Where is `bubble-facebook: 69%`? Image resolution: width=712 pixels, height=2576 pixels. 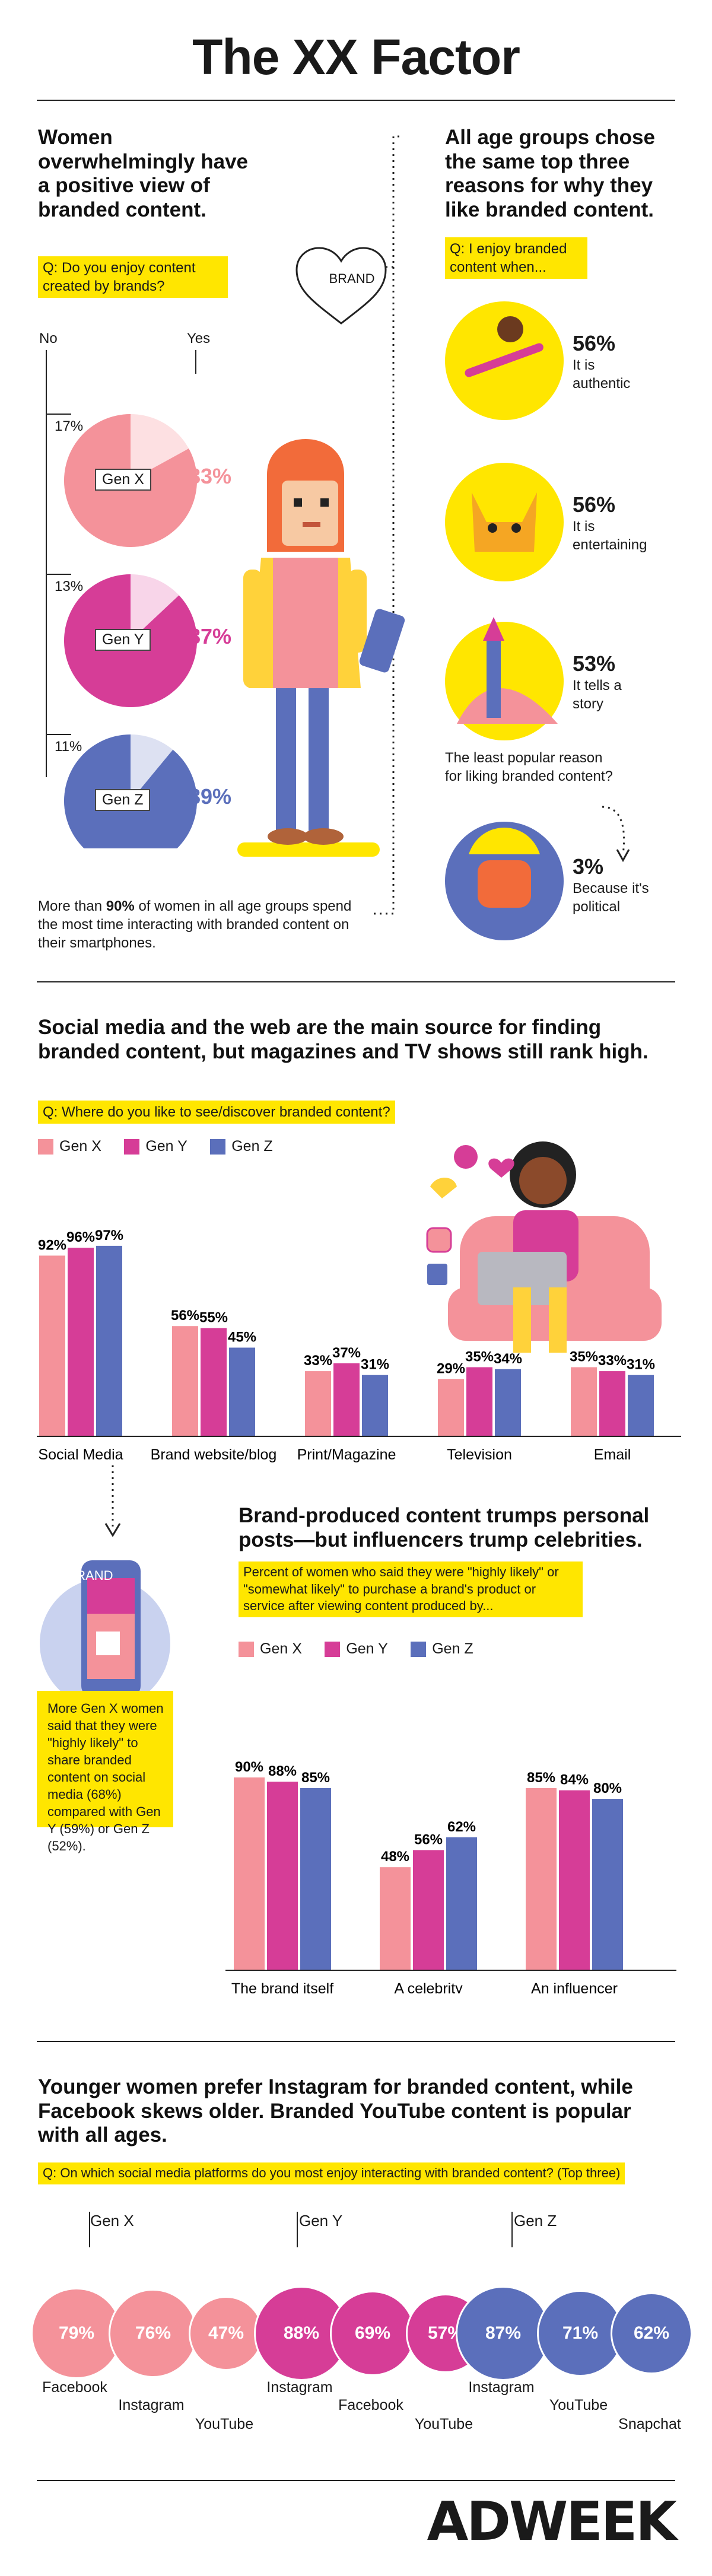 bubble-facebook: 69% is located at coordinates (372, 2333).